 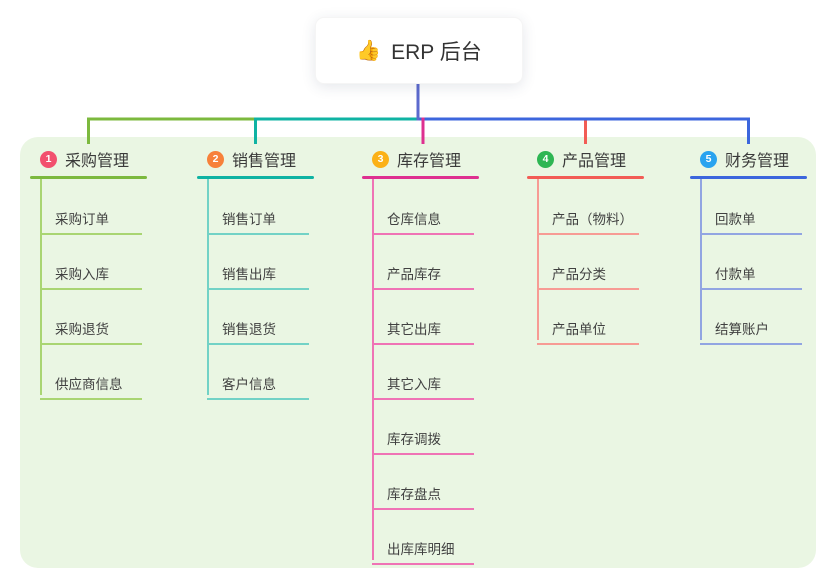 What do you see at coordinates (414, 219) in the screenshot?
I see `child-node-label: 仓库信息` at bounding box center [414, 219].